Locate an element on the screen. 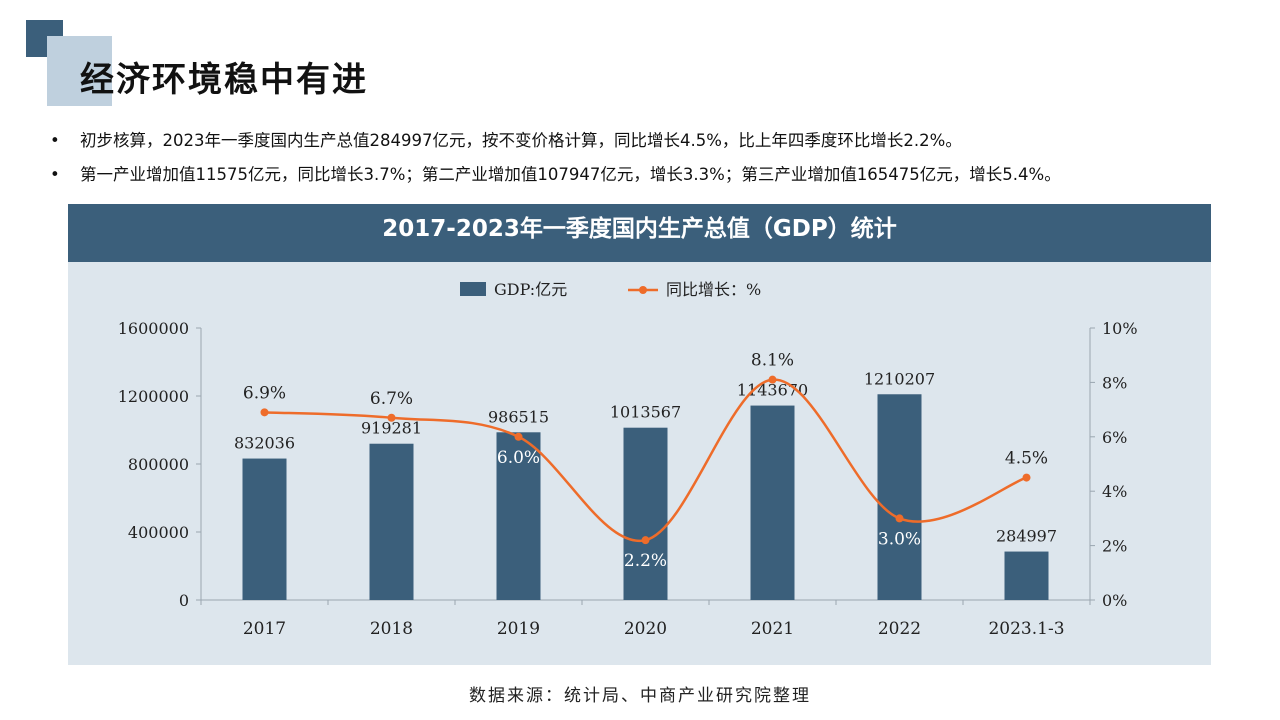 Image resolution: width=1280 pixels, height=720 pixels. legend-growth-label: 同比增长：% is located at coordinates (713, 289).